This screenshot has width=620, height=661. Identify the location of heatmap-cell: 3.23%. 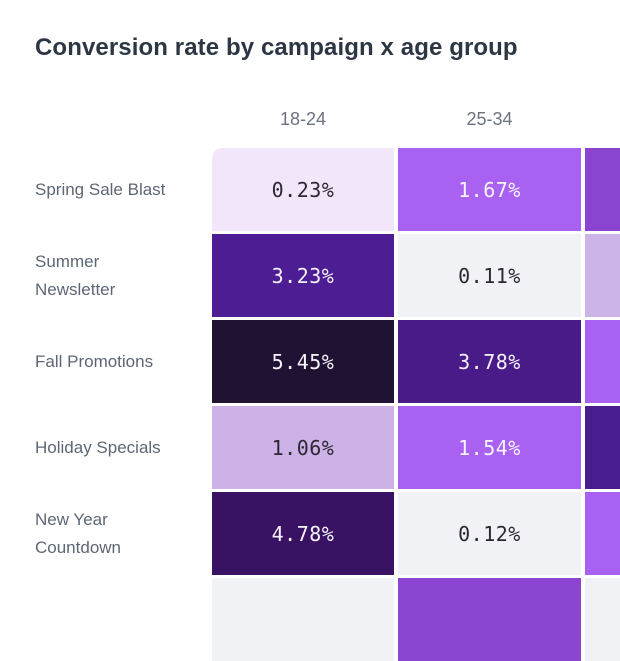
(303, 275).